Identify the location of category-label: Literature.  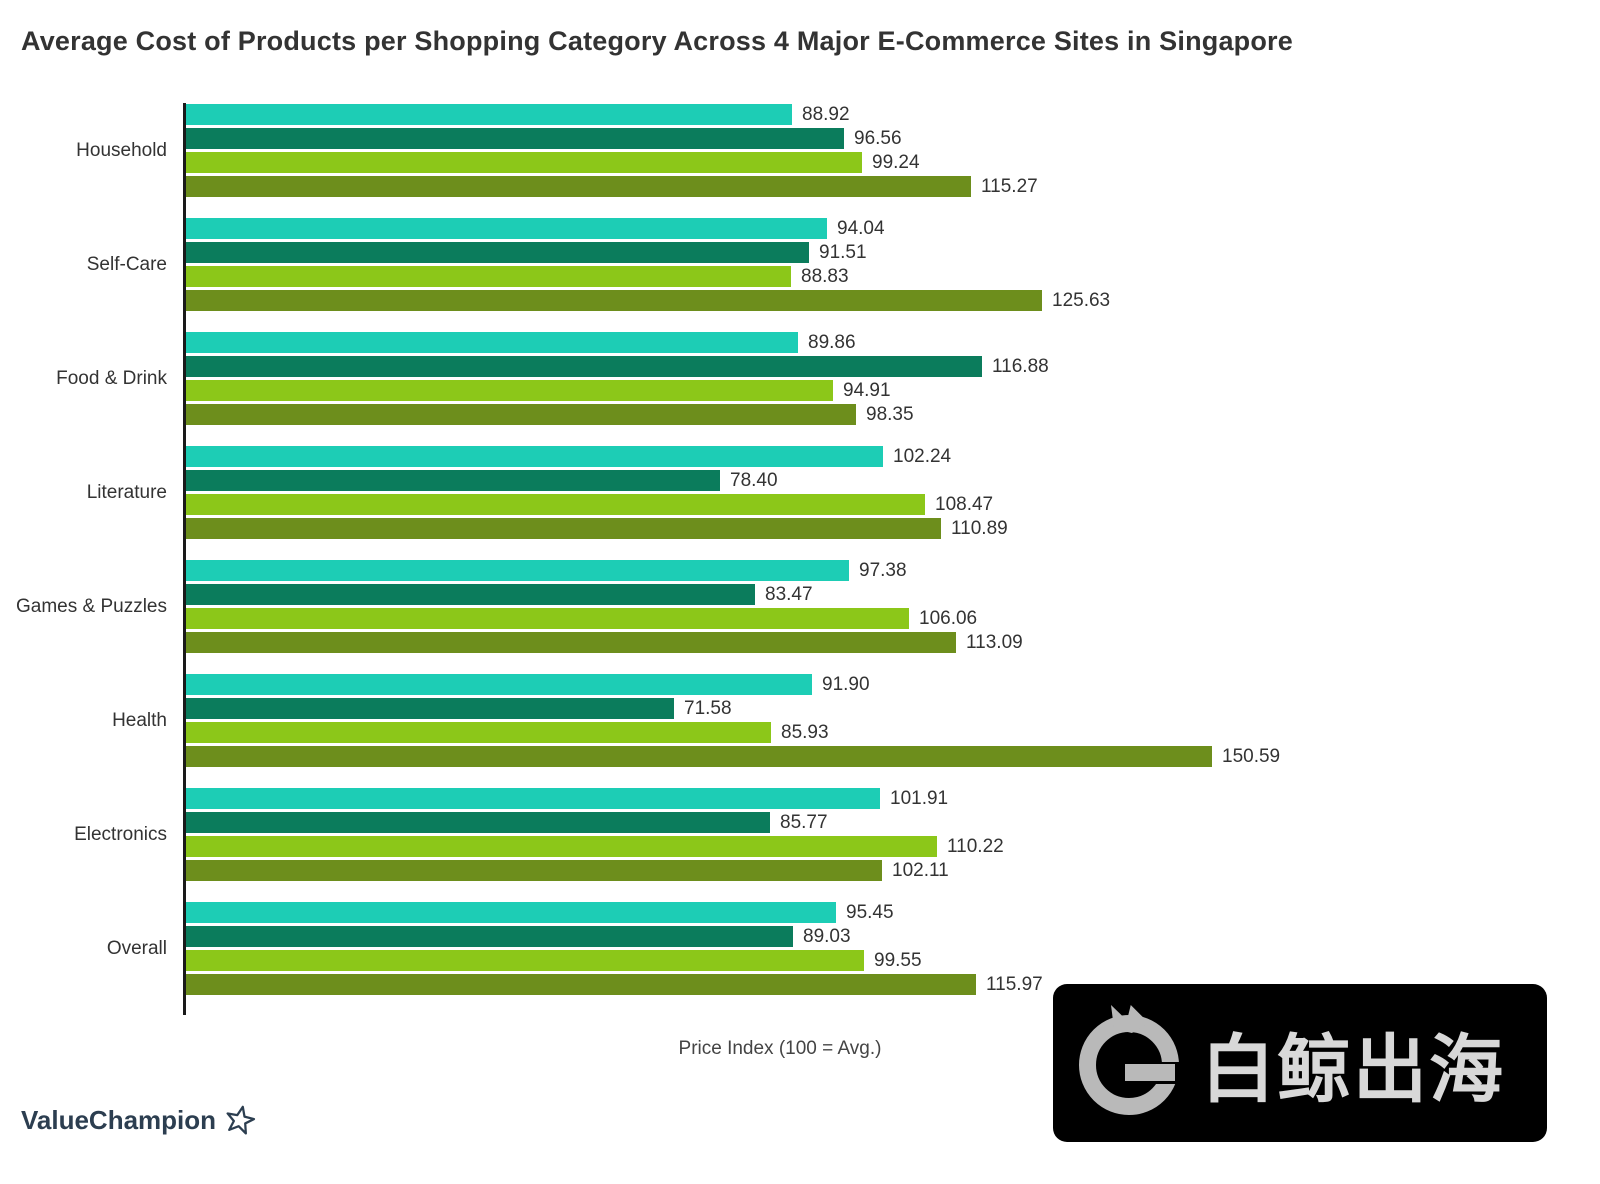
(126, 492).